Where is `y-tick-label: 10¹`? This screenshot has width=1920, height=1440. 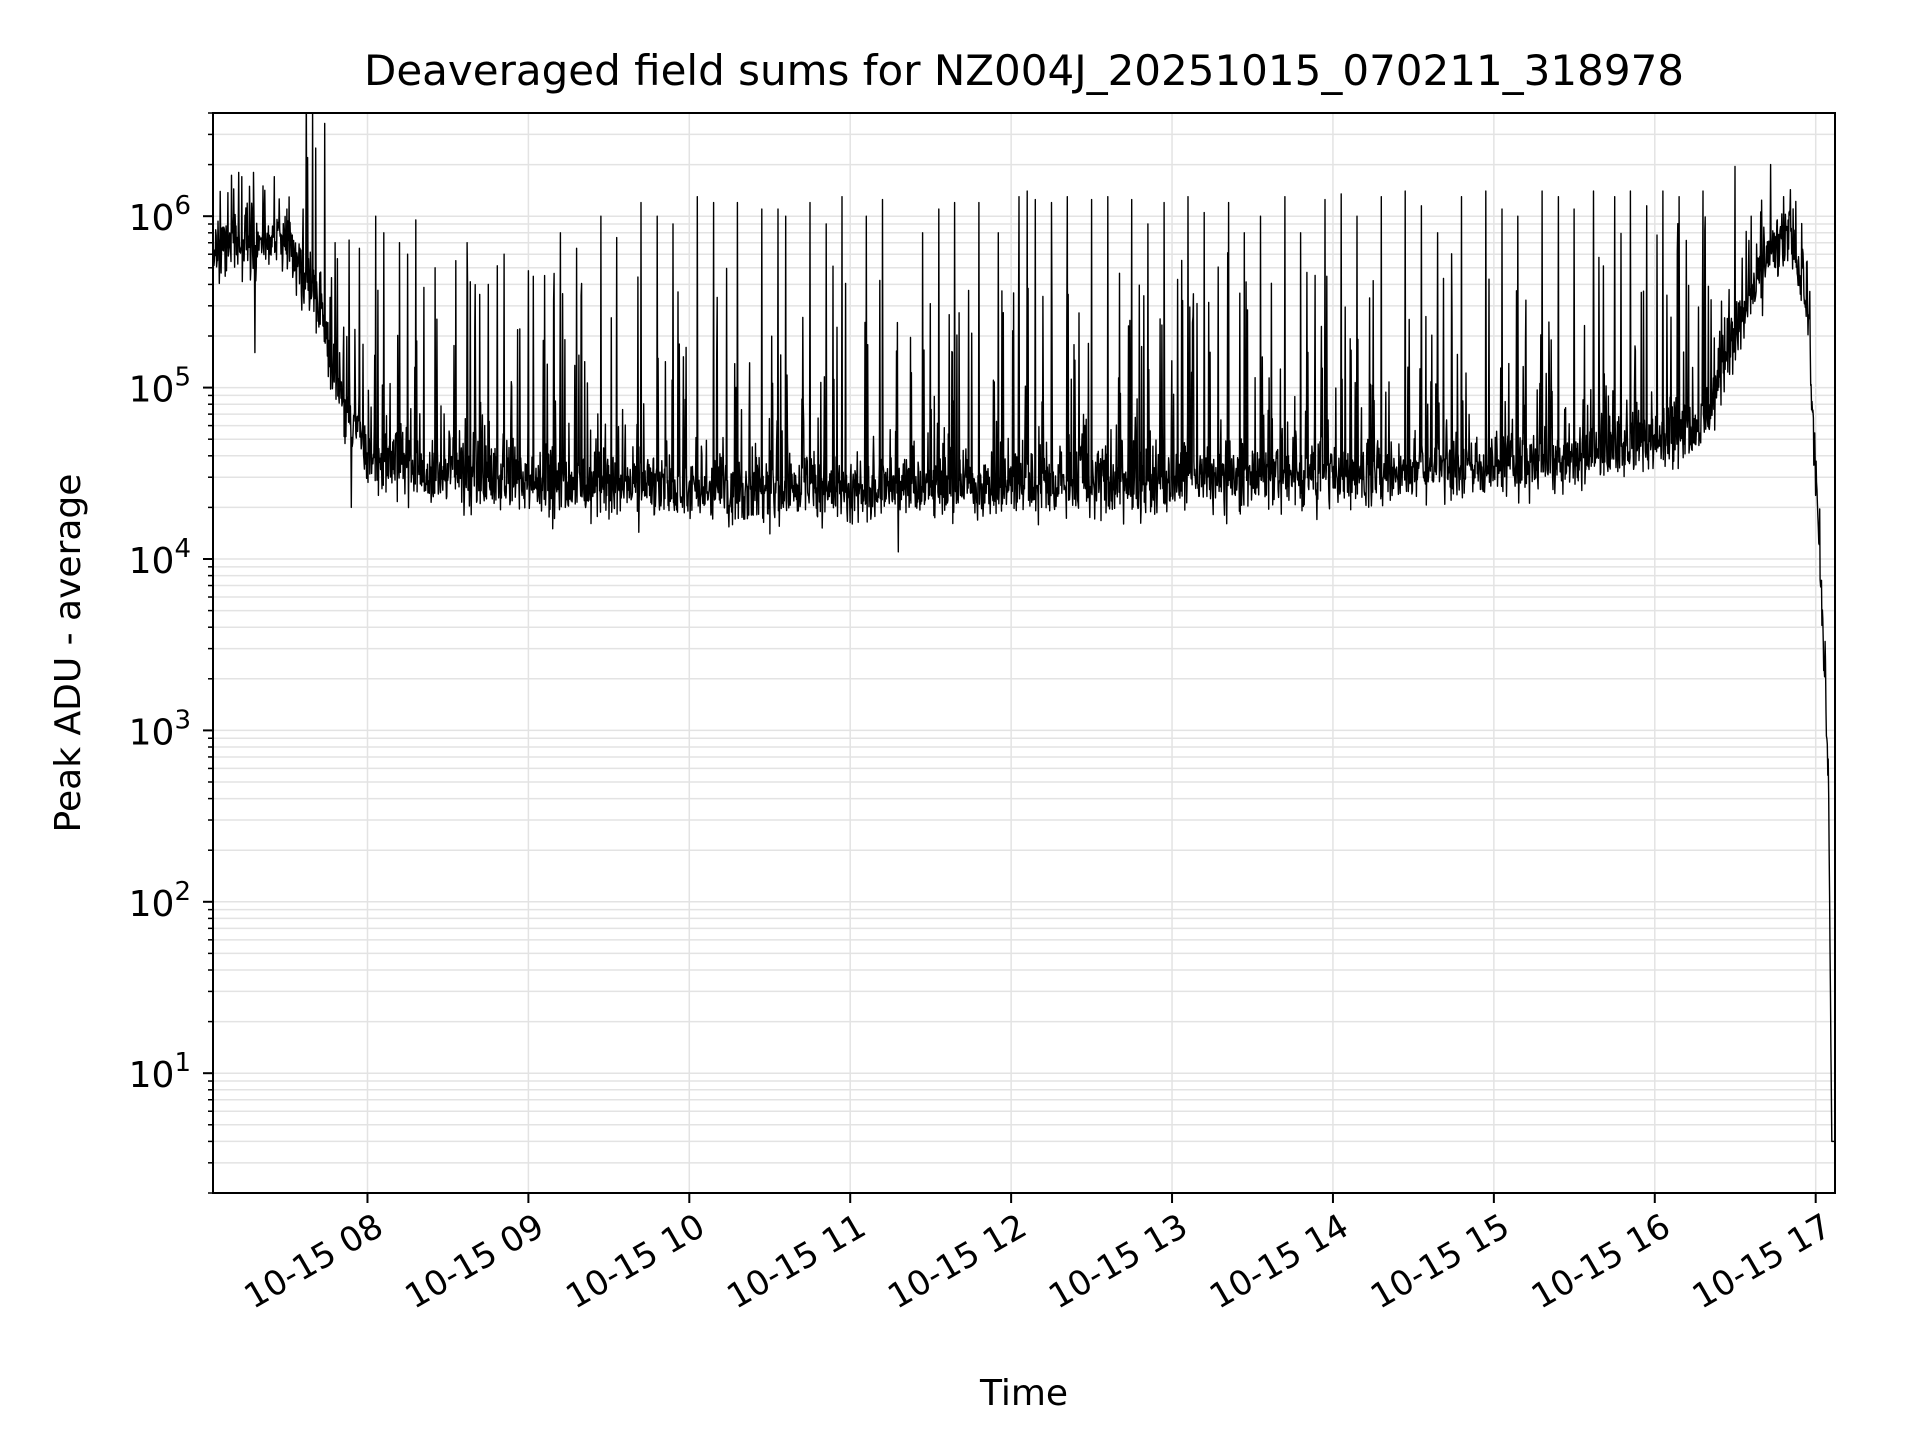 y-tick-label: 10¹ is located at coordinates (160, 1072).